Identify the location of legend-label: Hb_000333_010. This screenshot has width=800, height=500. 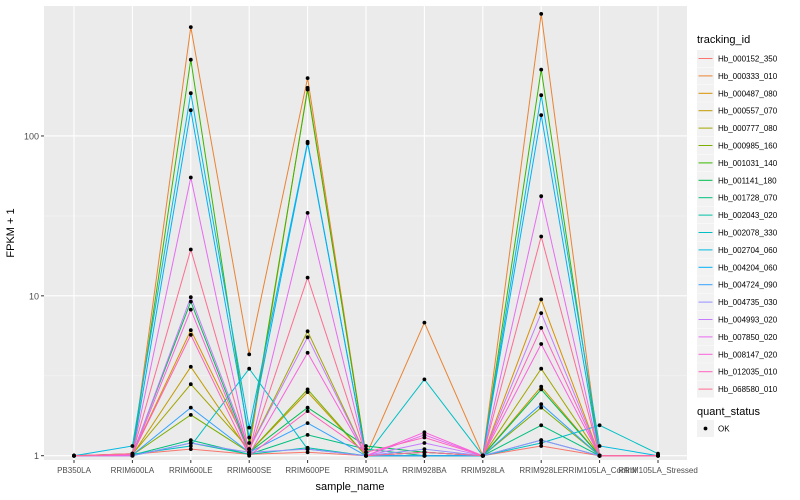
(748, 76).